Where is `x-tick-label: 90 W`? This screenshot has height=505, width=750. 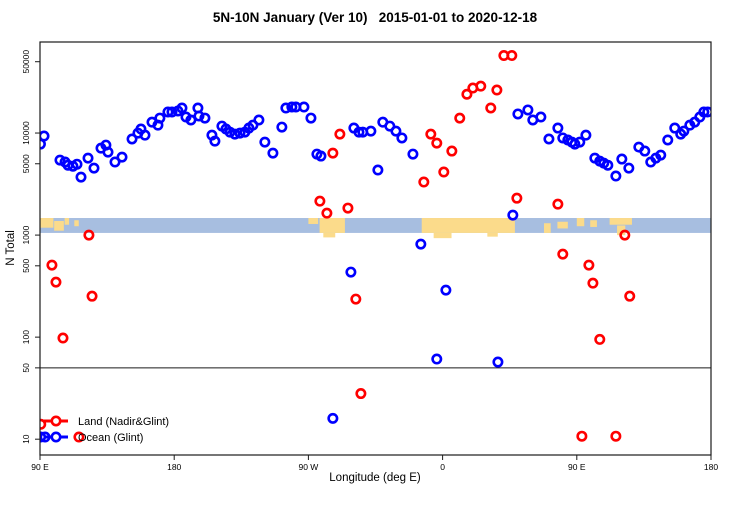
x-tick-label: 90 W is located at coordinates (308, 467).